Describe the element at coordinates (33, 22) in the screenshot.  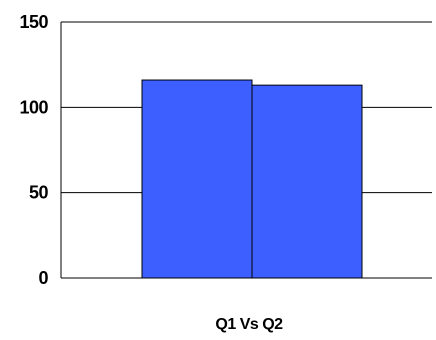
I see `y-tick-label-150: 150` at that location.